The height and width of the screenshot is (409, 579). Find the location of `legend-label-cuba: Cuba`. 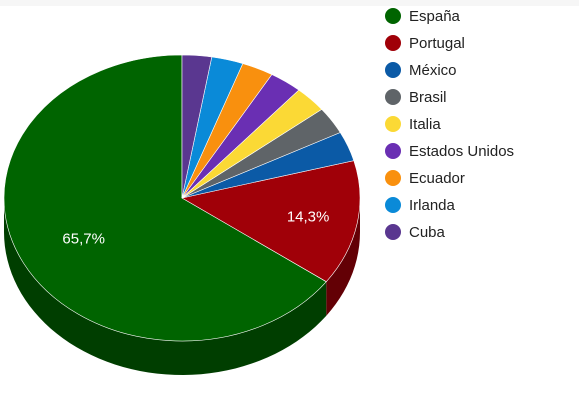

legend-label-cuba: Cuba is located at coordinates (427, 232).